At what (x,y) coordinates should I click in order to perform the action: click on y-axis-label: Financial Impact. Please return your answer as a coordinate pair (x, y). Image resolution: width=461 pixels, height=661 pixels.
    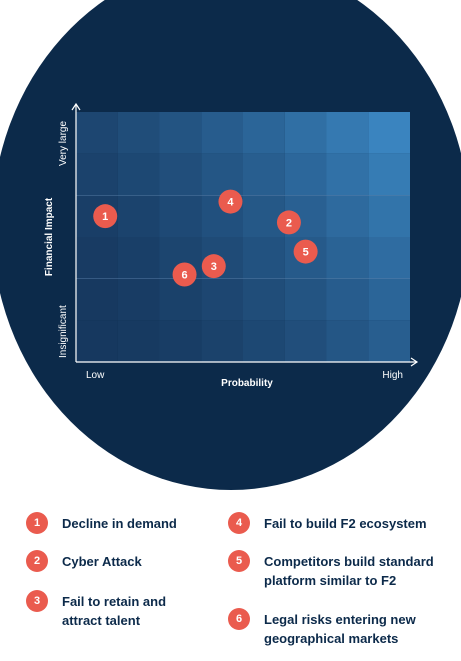
    Looking at the image, I should click on (49, 236).